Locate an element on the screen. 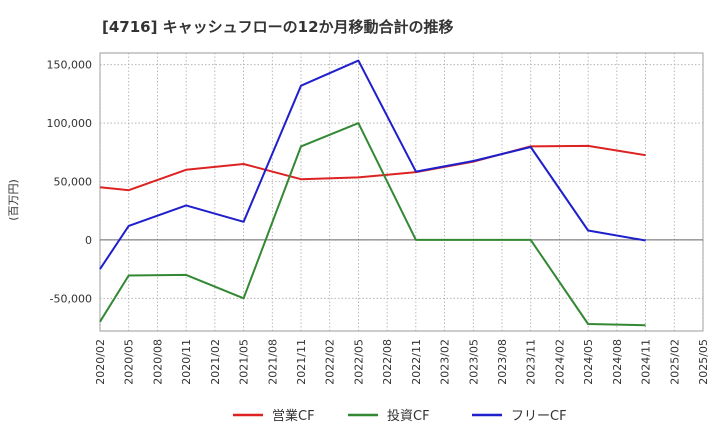 Image resolution: width=720 pixels, height=440 pixels. series-line-営業CF is located at coordinates (372, 168).